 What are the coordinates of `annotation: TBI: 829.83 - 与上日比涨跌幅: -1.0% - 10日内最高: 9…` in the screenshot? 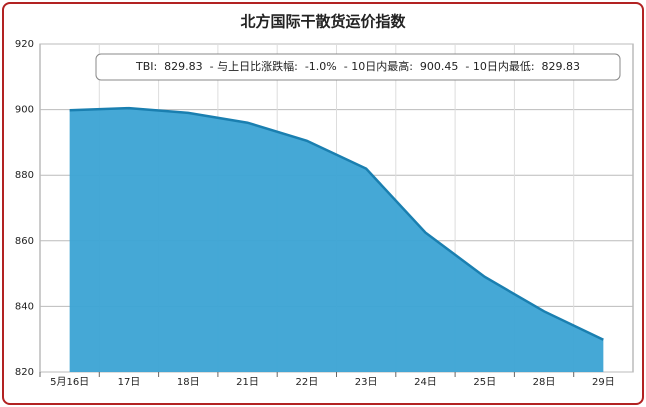 It's located at (357, 66).